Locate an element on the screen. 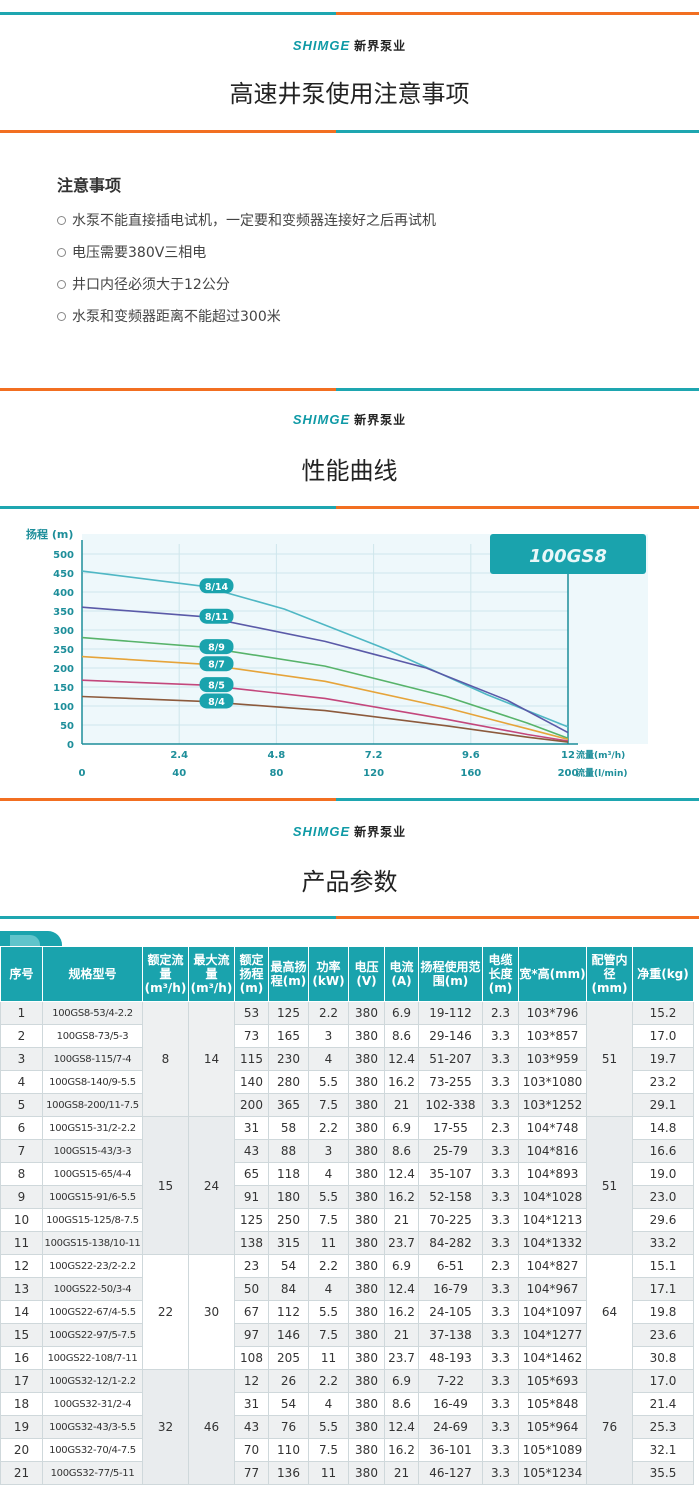  chart-title-box is located at coordinates (568, 554).